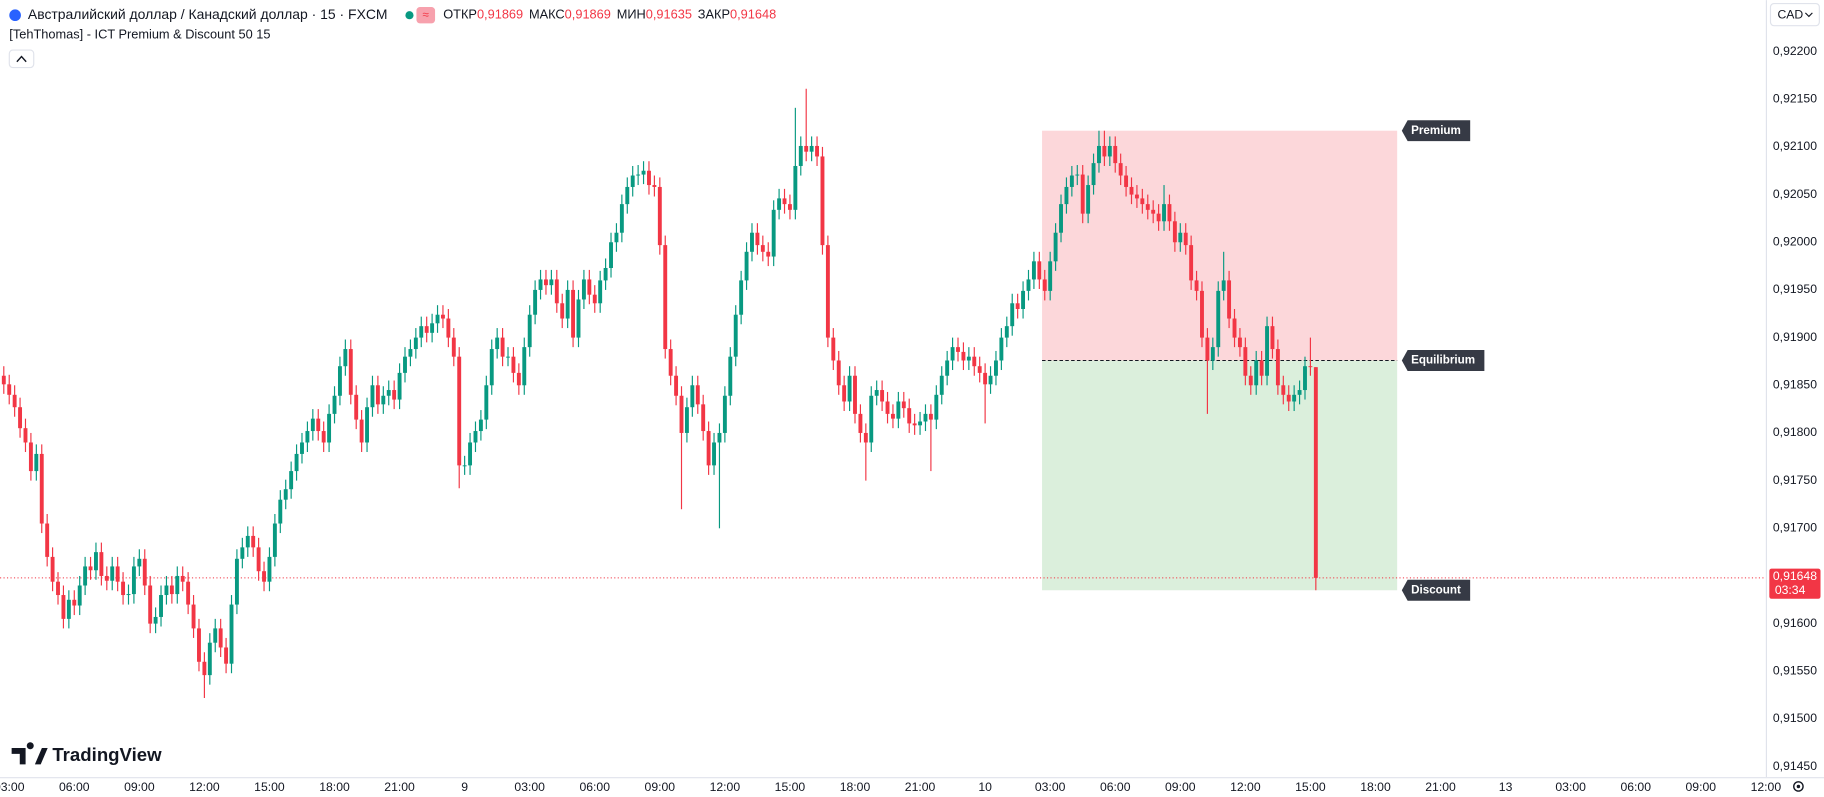  Describe the element at coordinates (855, 787) in the screenshot. I see `x-tick-label: 18:00` at that location.